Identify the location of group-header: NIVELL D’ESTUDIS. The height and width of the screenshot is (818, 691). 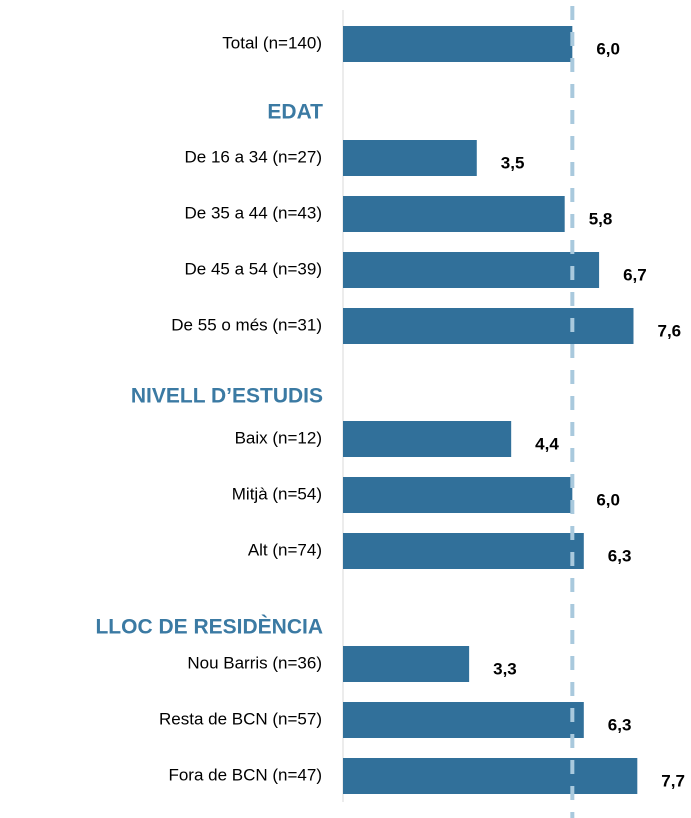
(227, 396).